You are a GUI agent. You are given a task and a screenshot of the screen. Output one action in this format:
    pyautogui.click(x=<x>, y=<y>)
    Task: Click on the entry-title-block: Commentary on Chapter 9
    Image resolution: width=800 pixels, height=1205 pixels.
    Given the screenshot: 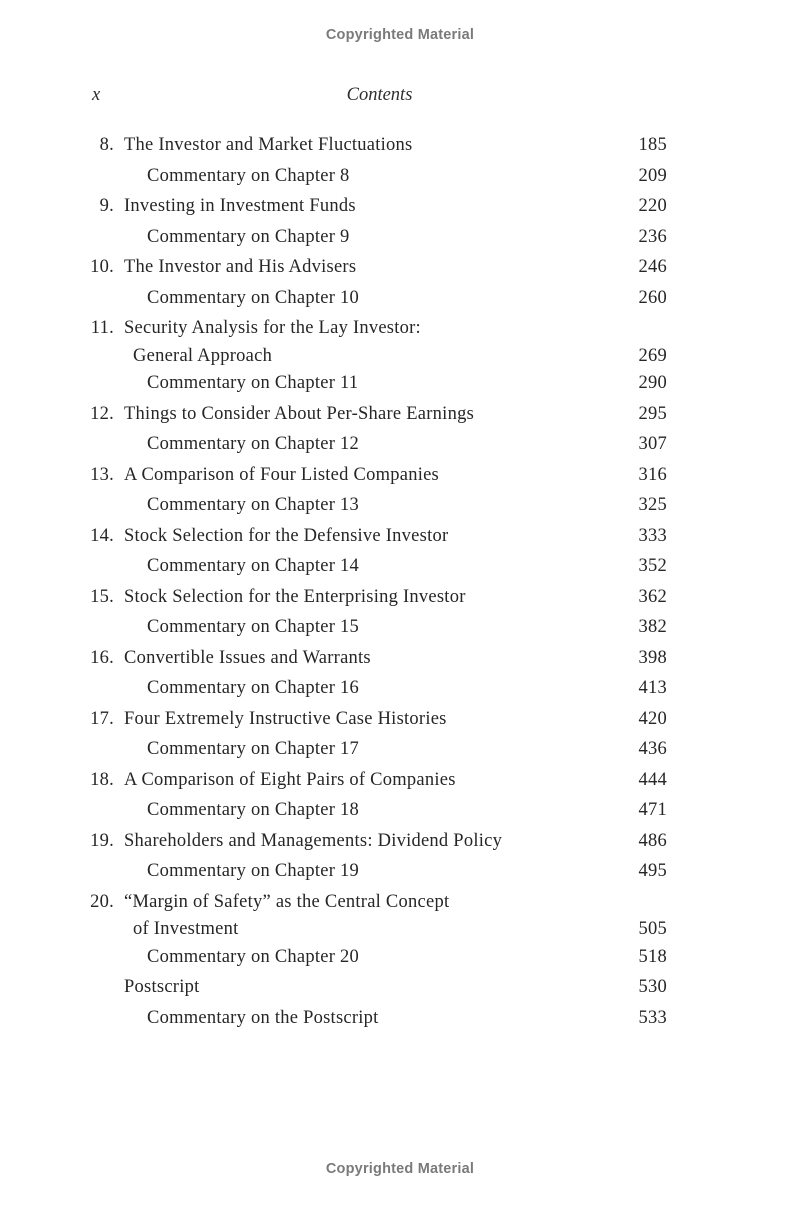 What is the action you would take?
    pyautogui.click(x=376, y=237)
    